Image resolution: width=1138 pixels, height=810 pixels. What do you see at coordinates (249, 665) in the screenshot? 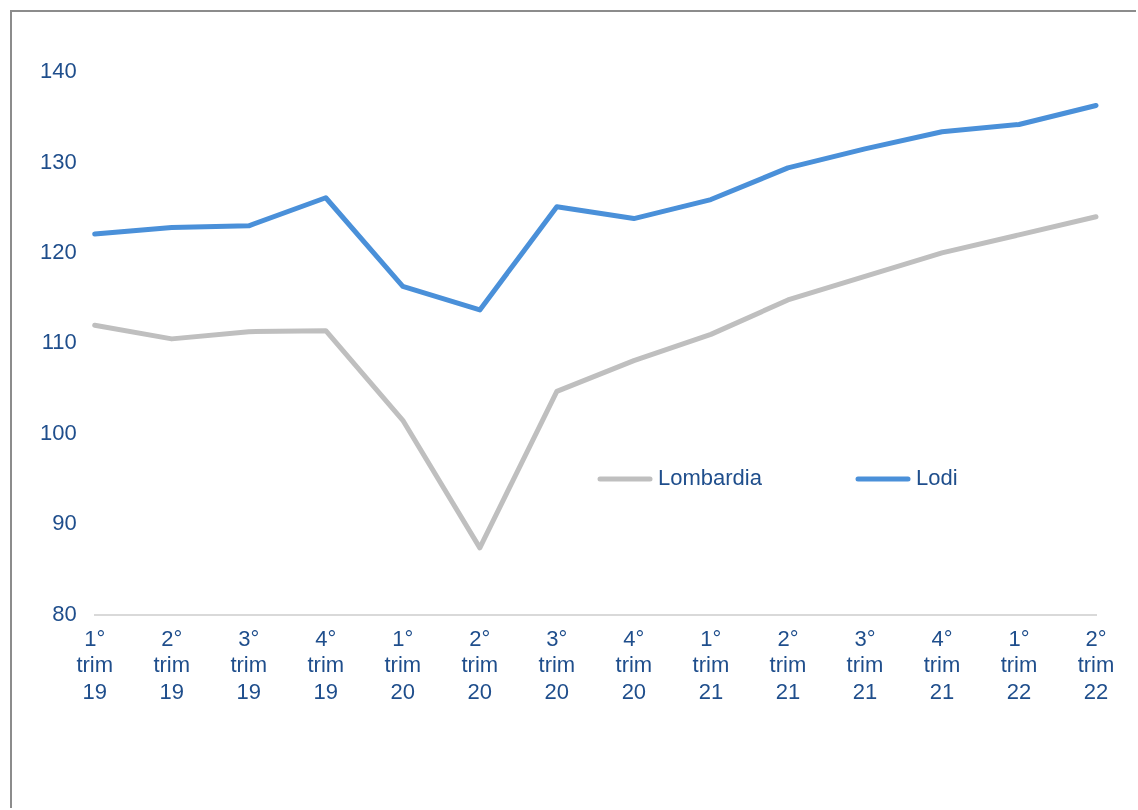
I see `x-tick-label: 3° trim 19` at bounding box center [249, 665].